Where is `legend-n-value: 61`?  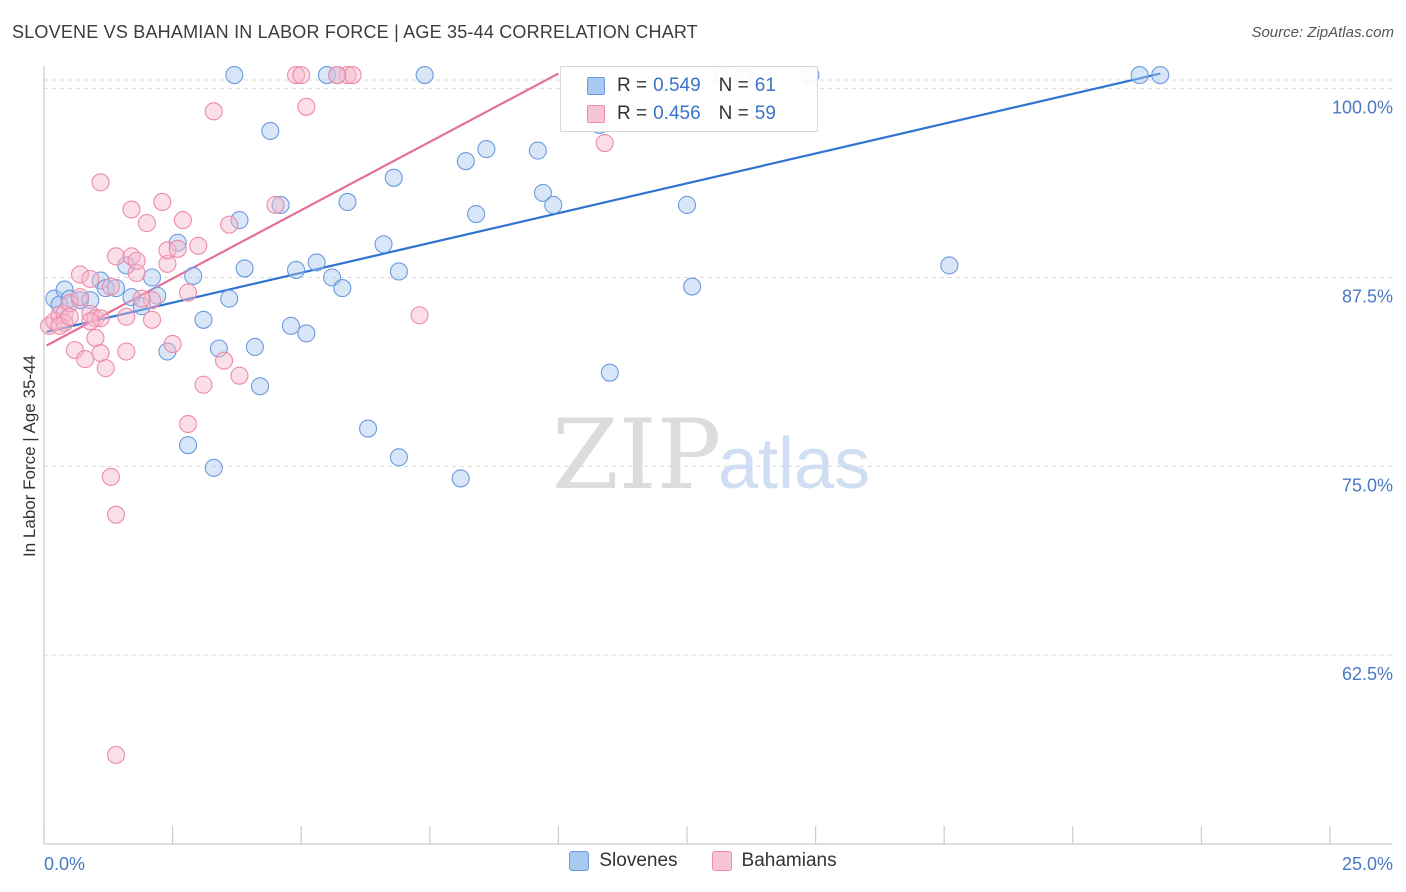 legend-n-value: 61 is located at coordinates (765, 85).